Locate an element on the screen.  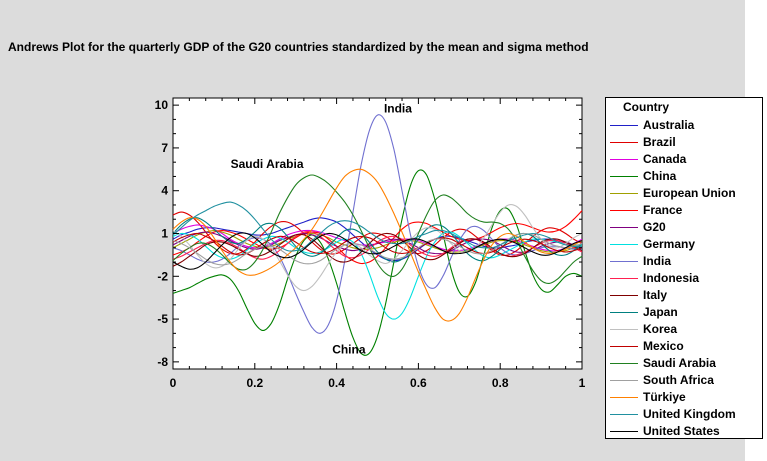
legend-item-italy: Italy is located at coordinates (684, 295).